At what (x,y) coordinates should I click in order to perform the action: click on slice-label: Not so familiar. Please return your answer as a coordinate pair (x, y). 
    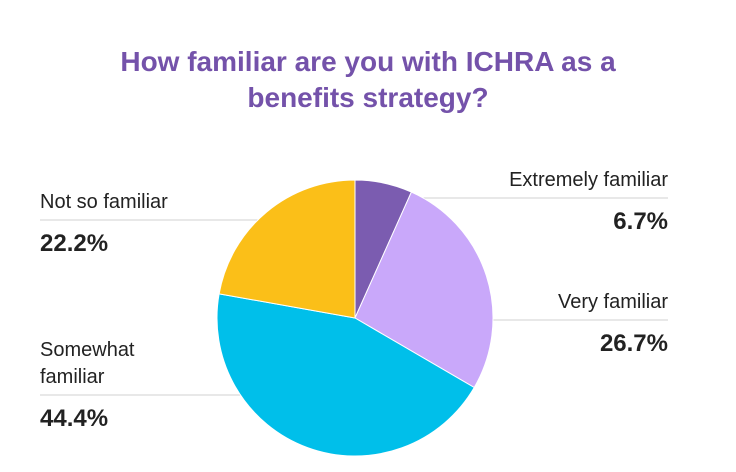
    Looking at the image, I should click on (104, 202).